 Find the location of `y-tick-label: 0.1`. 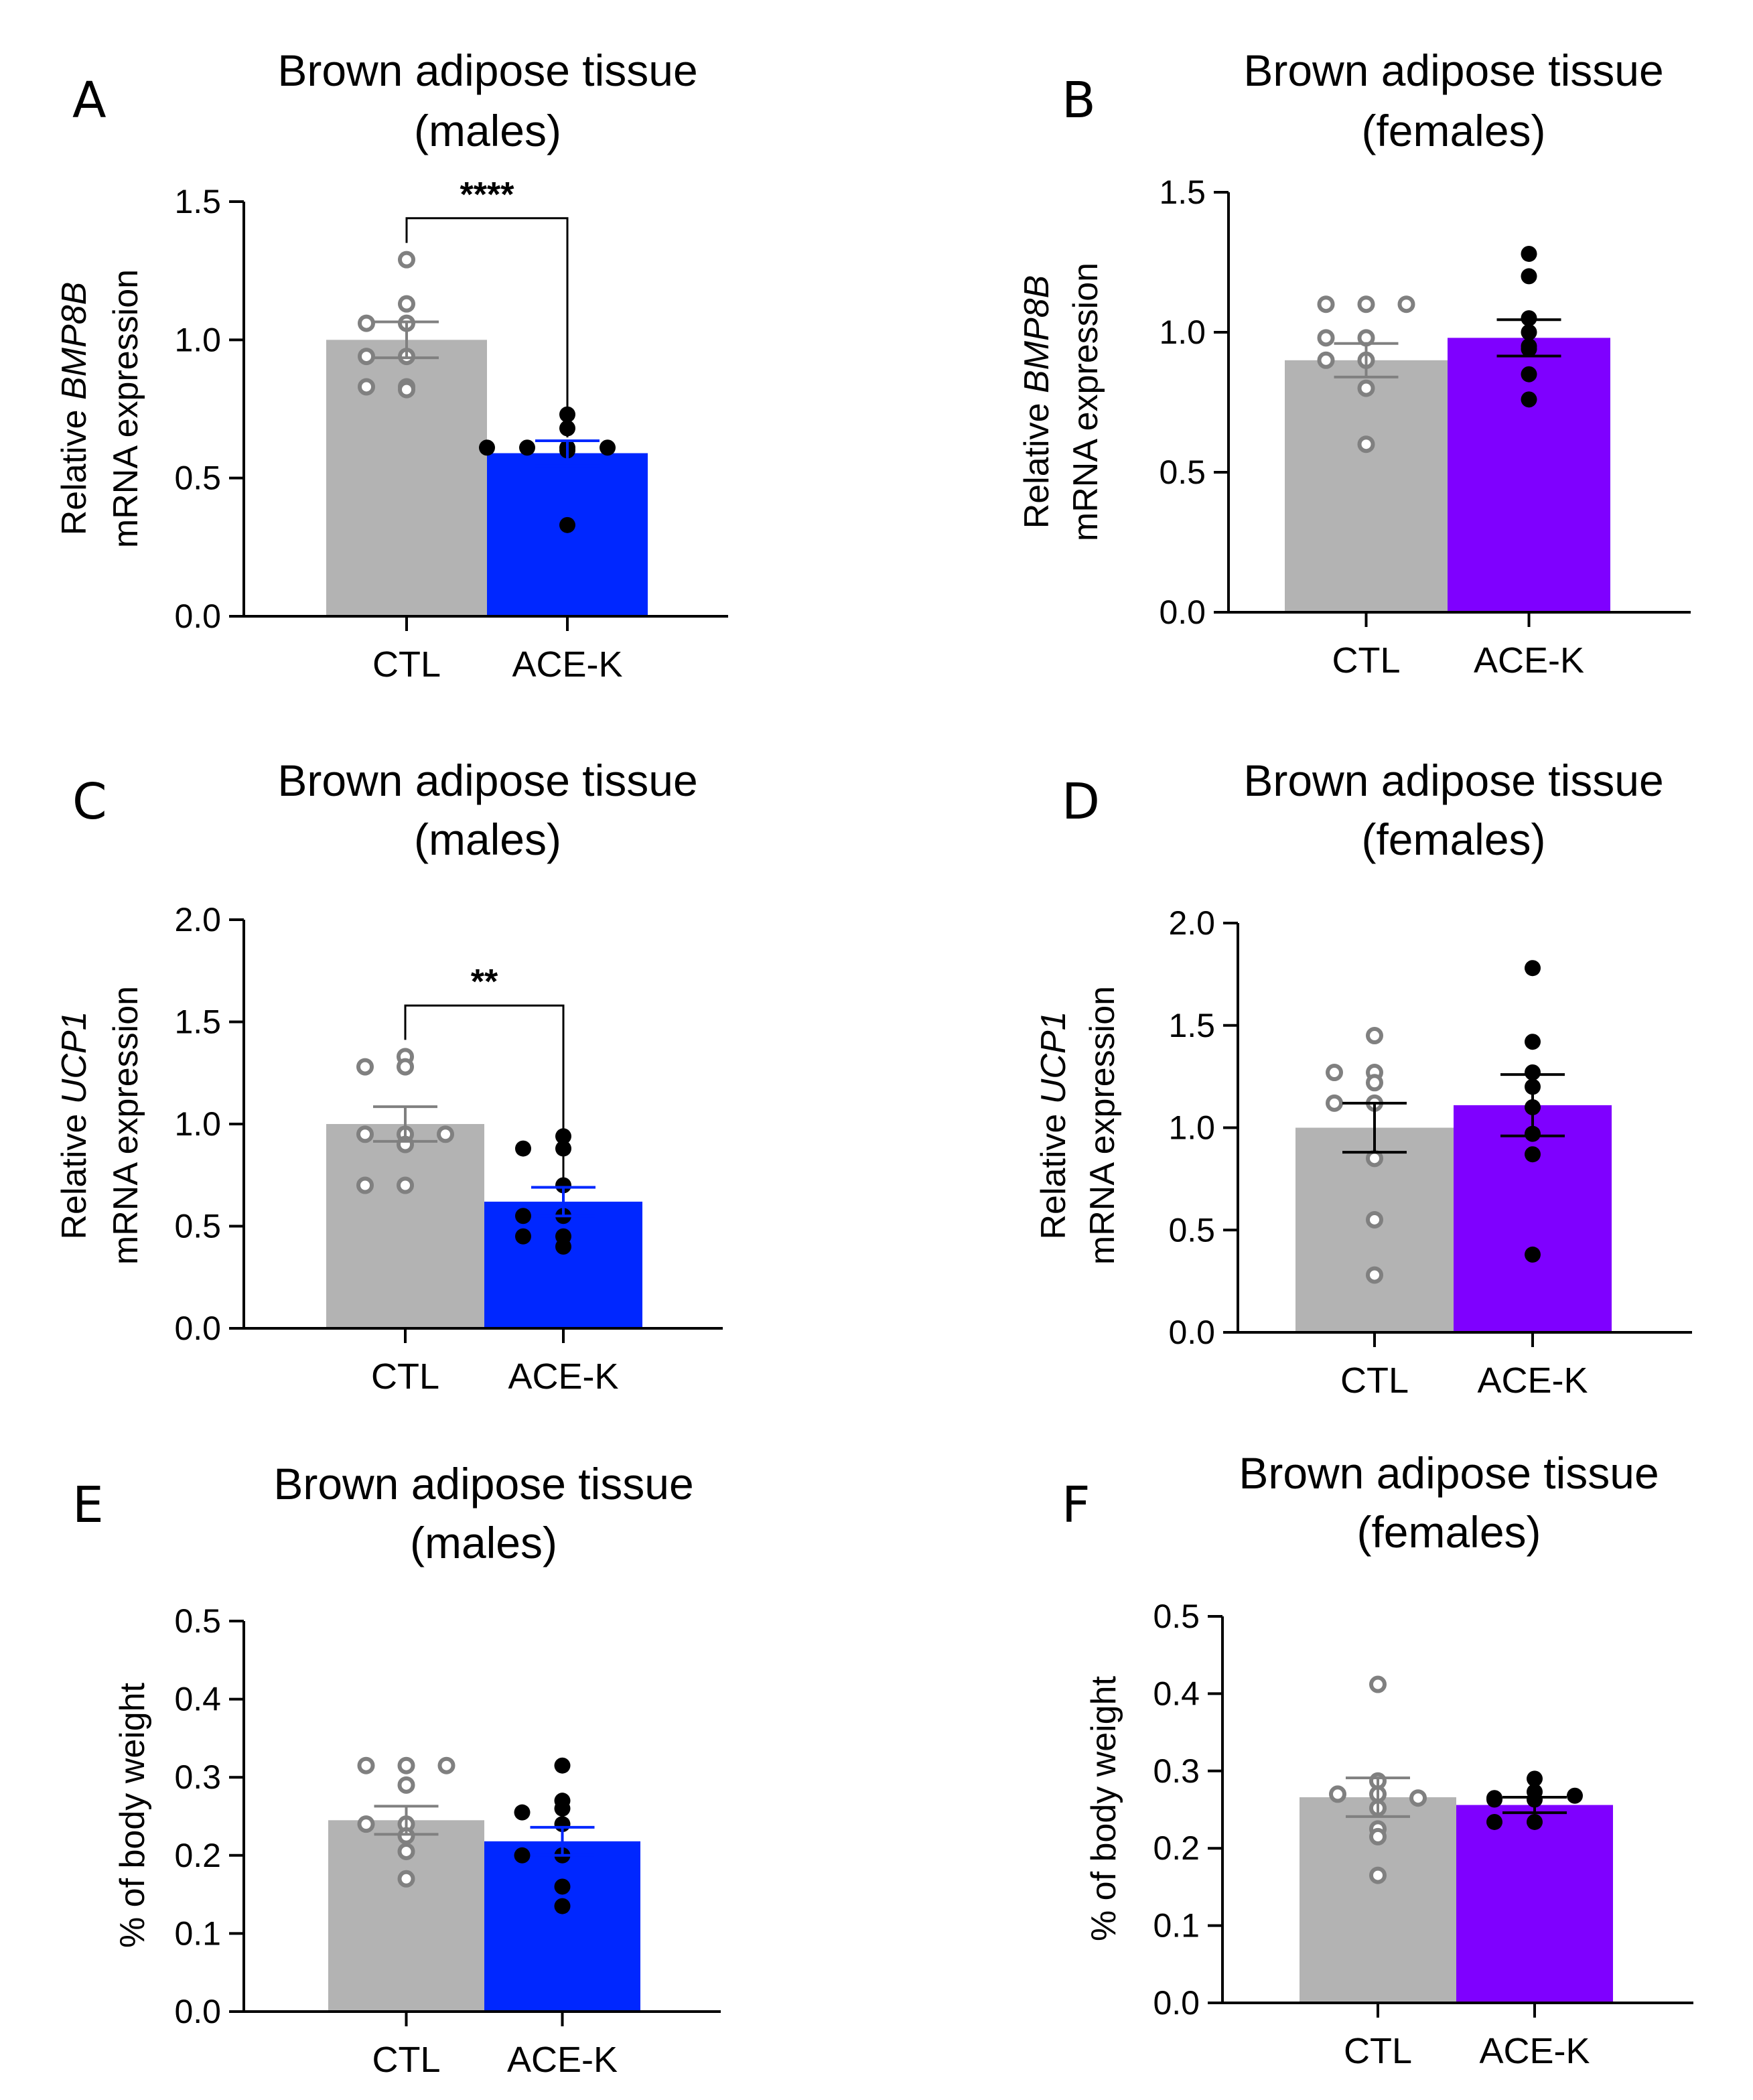

y-tick-label: 0.1 is located at coordinates (1177, 1926).